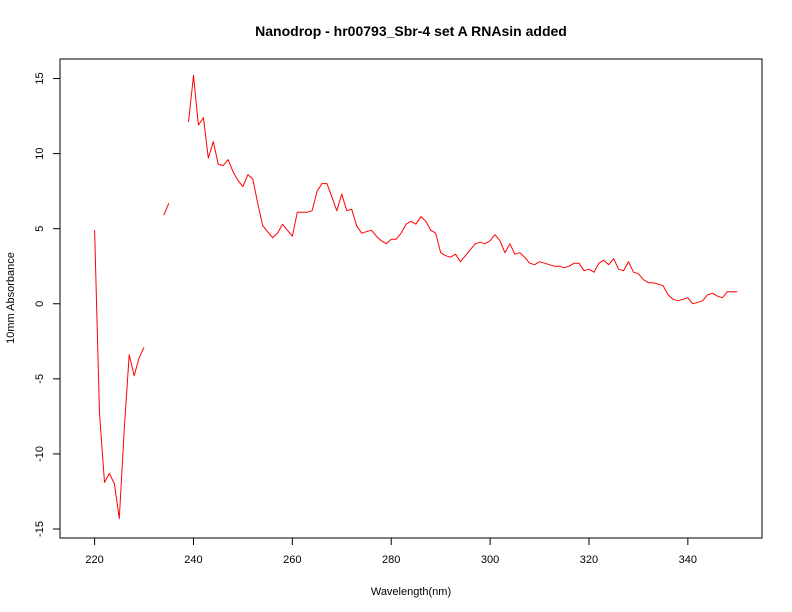 The height and width of the screenshot is (612, 792). What do you see at coordinates (40, 78) in the screenshot?
I see `y-tick-label: 15` at bounding box center [40, 78].